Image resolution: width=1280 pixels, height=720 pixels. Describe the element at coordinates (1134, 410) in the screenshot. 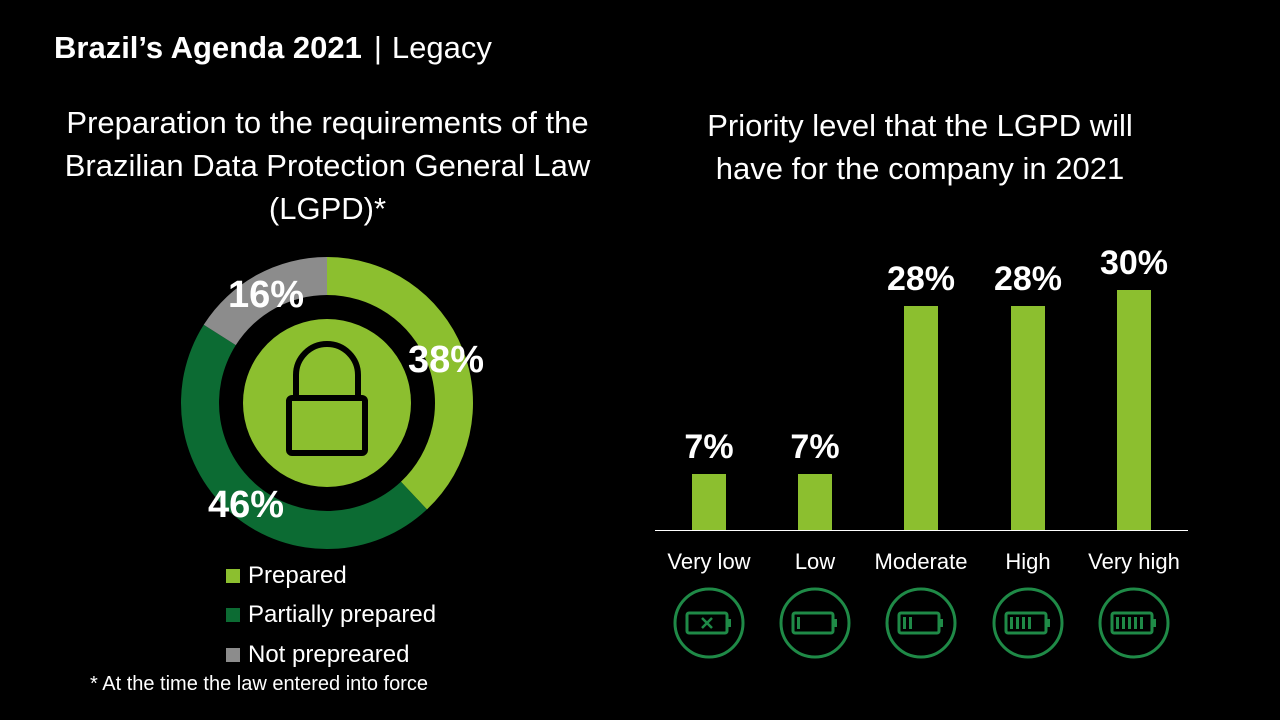

I see `bar-very-high` at that location.